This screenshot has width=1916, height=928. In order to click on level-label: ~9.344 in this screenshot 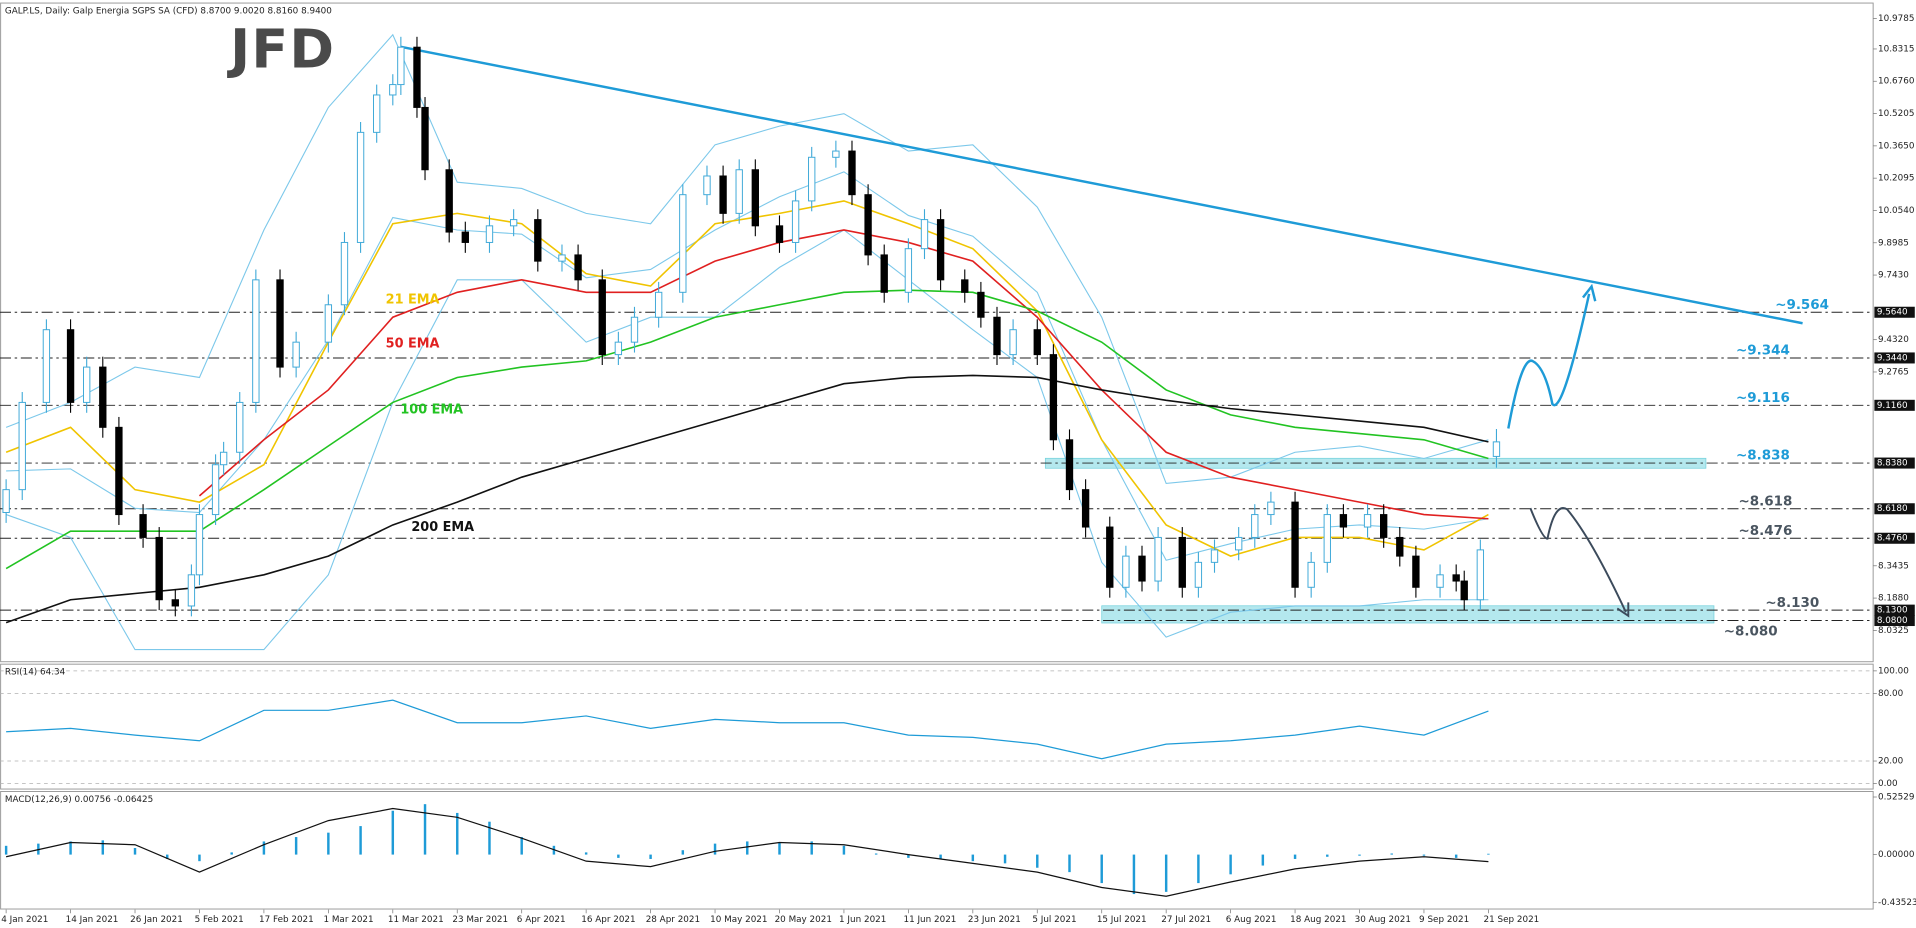, I will do `click(1763, 351)`.